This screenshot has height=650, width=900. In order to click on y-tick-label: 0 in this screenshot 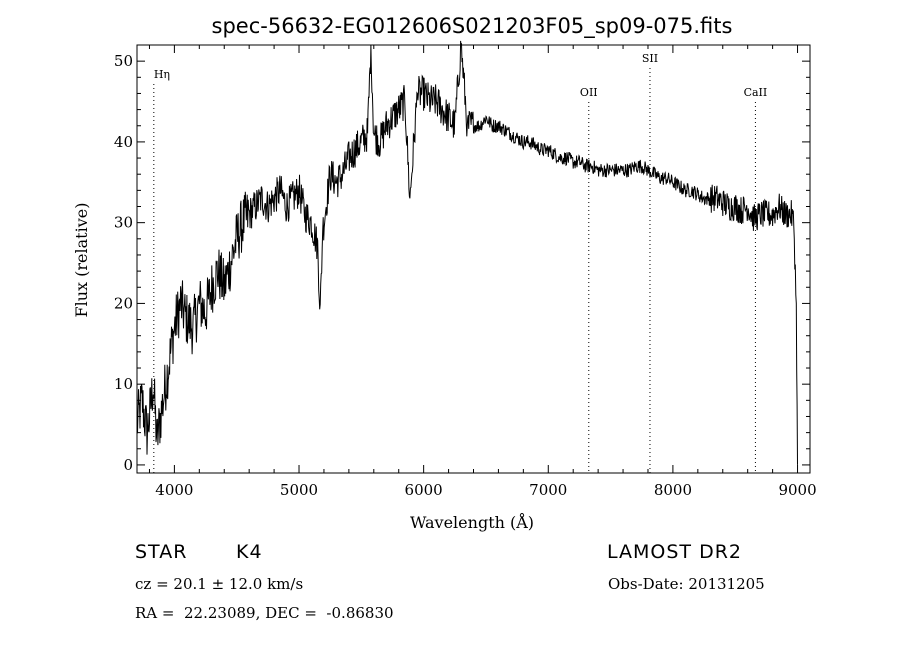, I will do `click(128, 465)`.